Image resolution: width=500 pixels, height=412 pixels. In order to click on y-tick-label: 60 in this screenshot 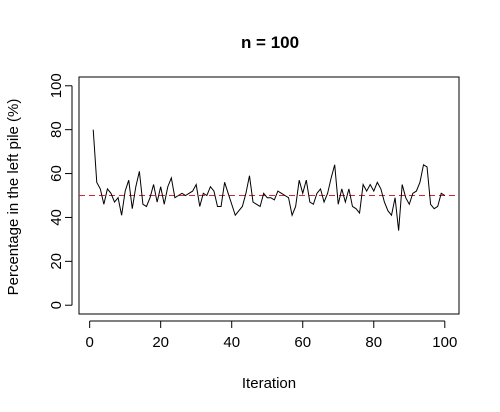, I will do `click(56, 173)`.